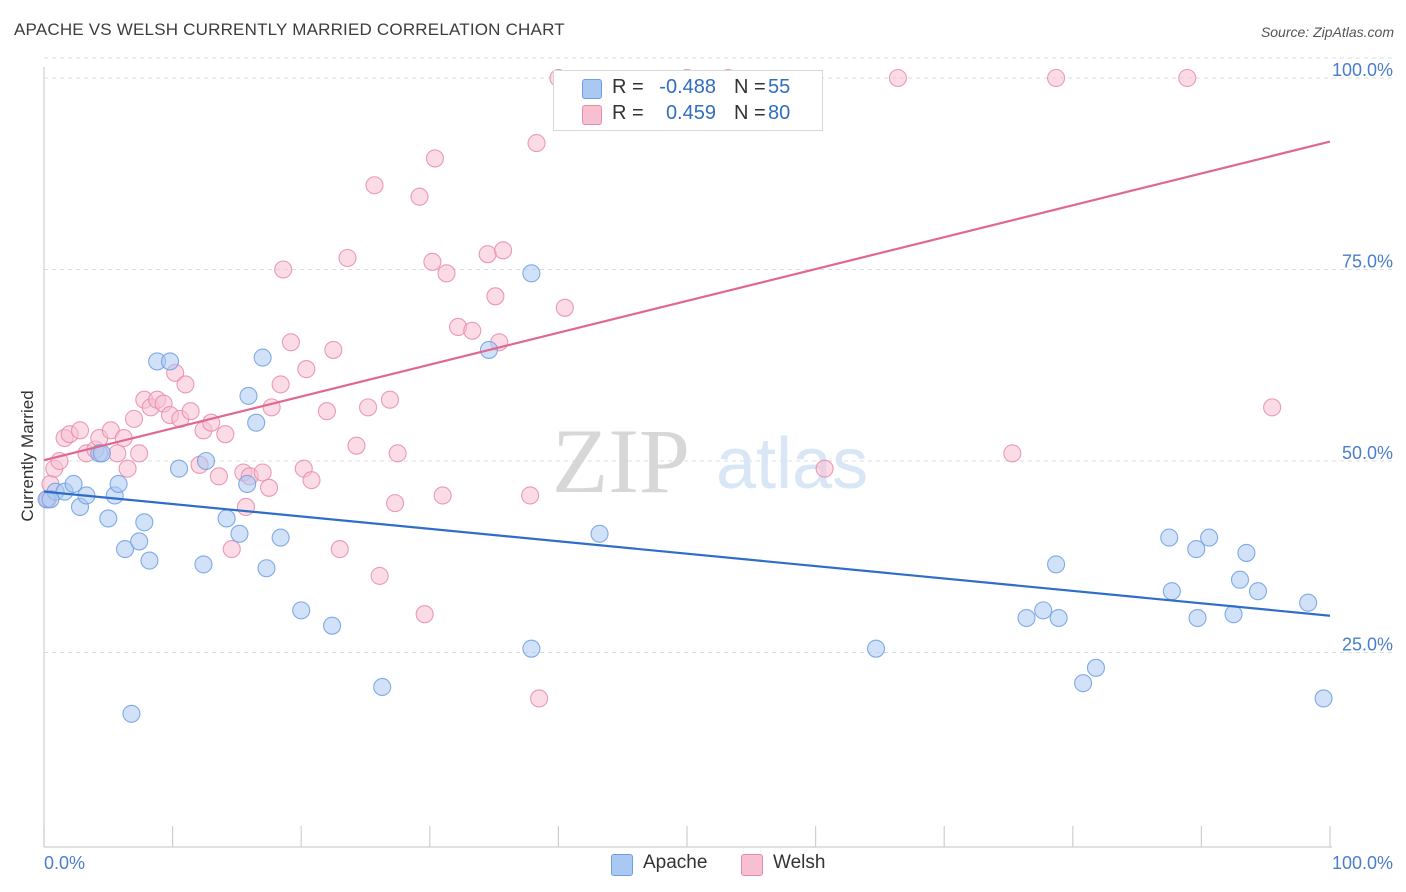  What do you see at coordinates (1327, 32) in the screenshot?
I see `source-label: Source: ZipAtlas.com` at bounding box center [1327, 32].